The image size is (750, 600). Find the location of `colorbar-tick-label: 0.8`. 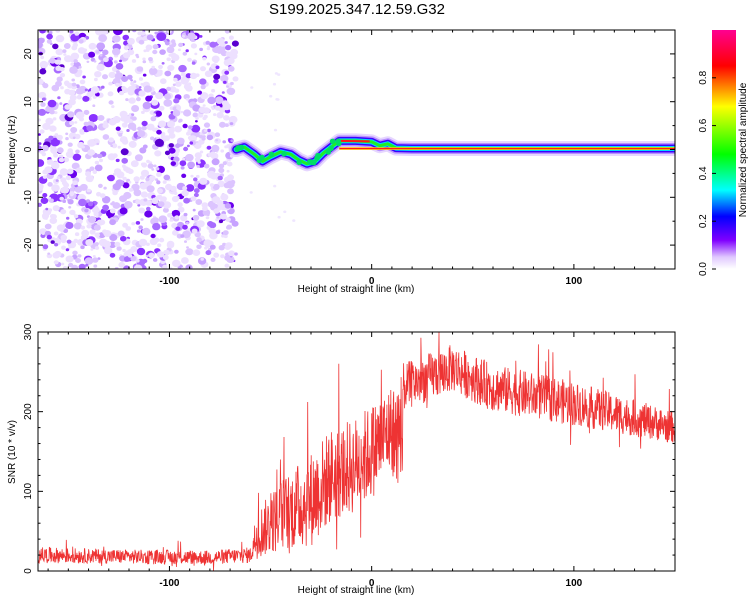

colorbar-tick-label: 0.8 is located at coordinates (703, 77).